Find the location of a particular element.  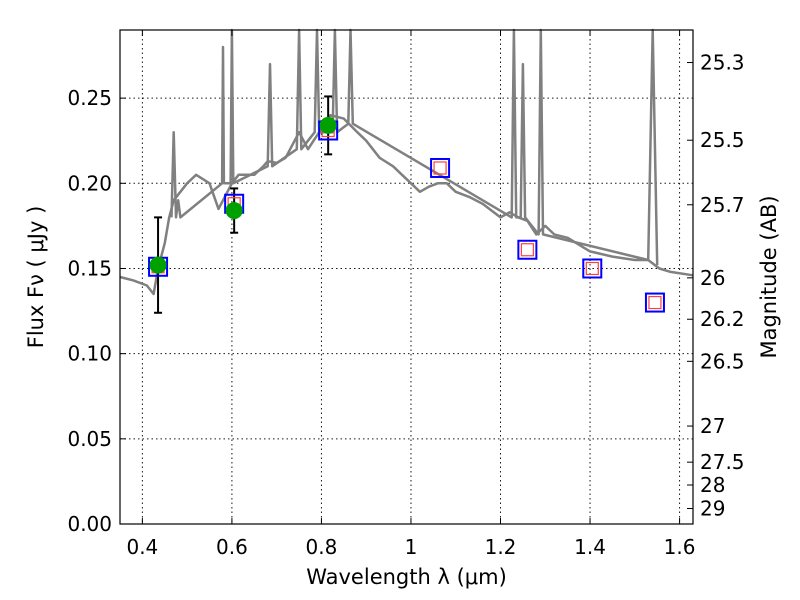

y-tick-label: 0.20 is located at coordinates (89, 183).